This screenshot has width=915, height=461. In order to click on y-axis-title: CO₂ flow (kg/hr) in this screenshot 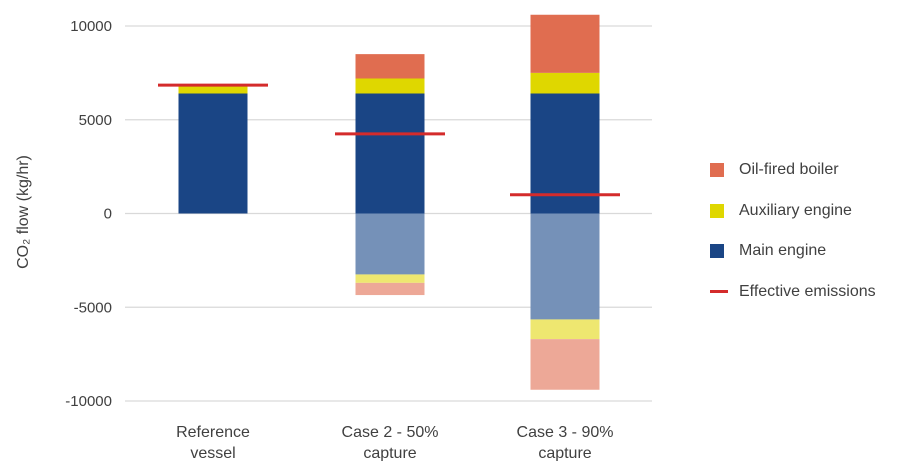, I will do `click(23, 212)`.